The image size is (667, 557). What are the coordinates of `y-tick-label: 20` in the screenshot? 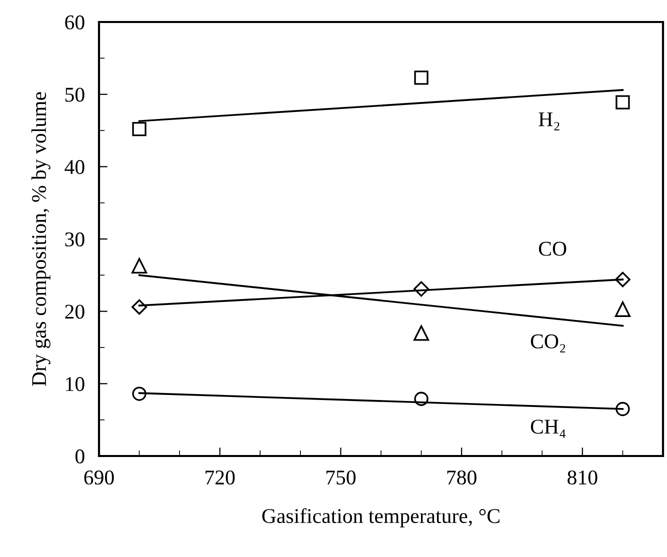 It's located at (74, 311).